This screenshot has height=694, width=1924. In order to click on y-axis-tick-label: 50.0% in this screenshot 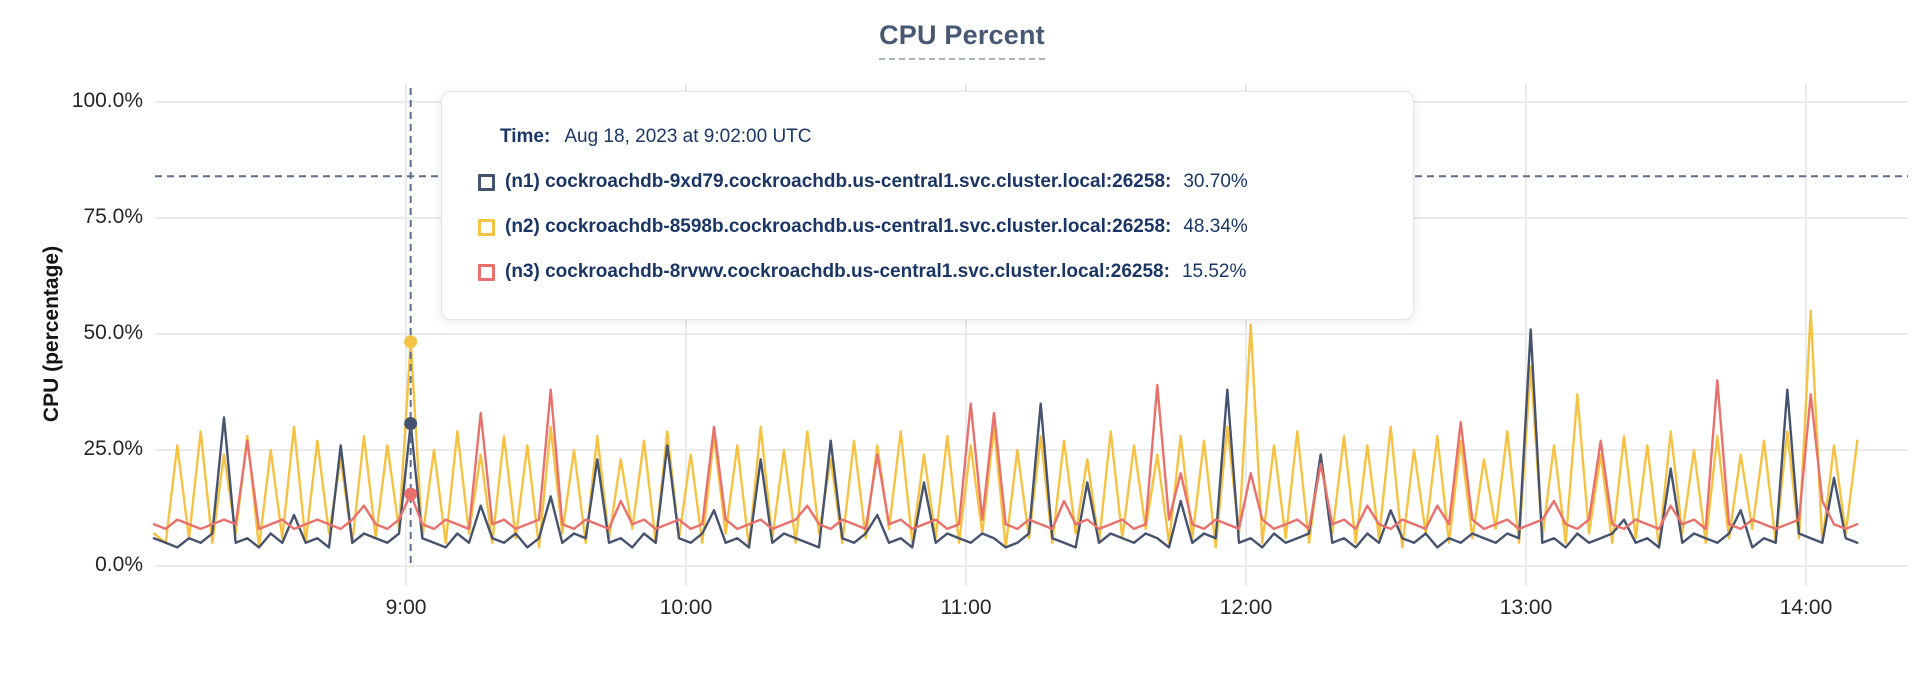, I will do `click(113, 332)`.